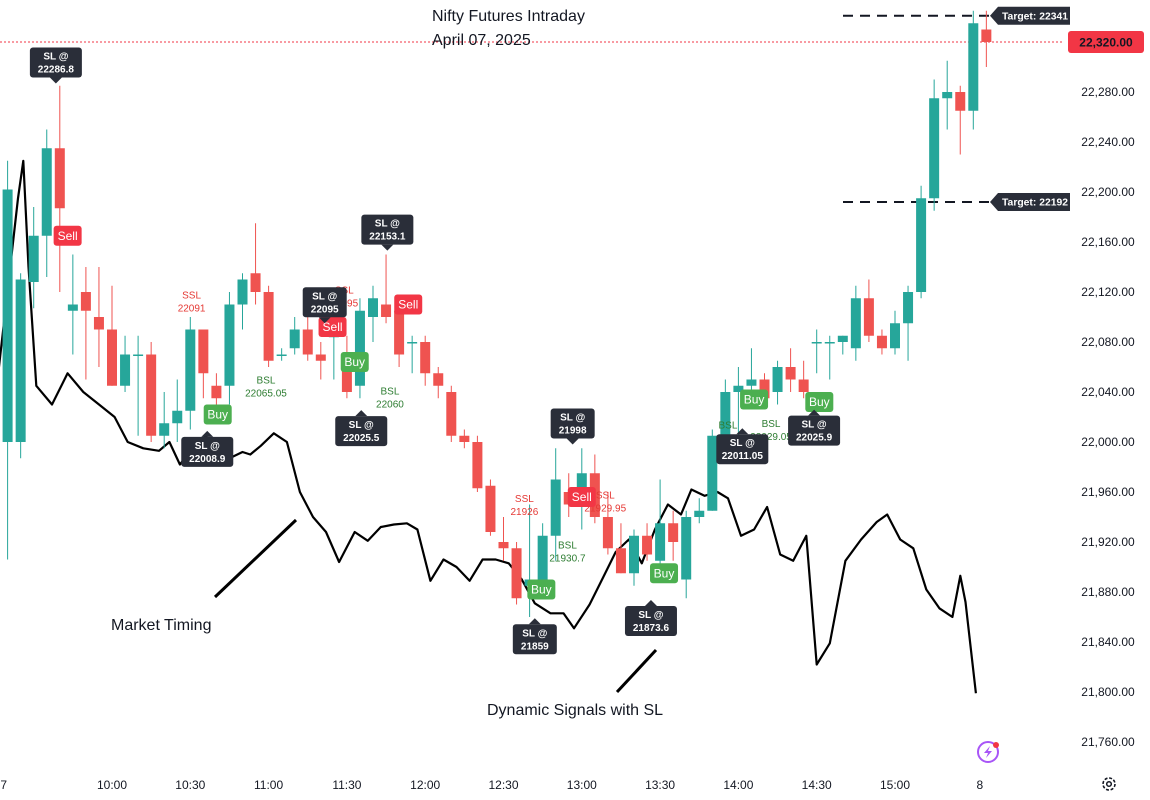 The width and height of the screenshot is (1150, 800). What do you see at coordinates (387, 247) in the screenshot?
I see `sl-tag-pointer` at bounding box center [387, 247].